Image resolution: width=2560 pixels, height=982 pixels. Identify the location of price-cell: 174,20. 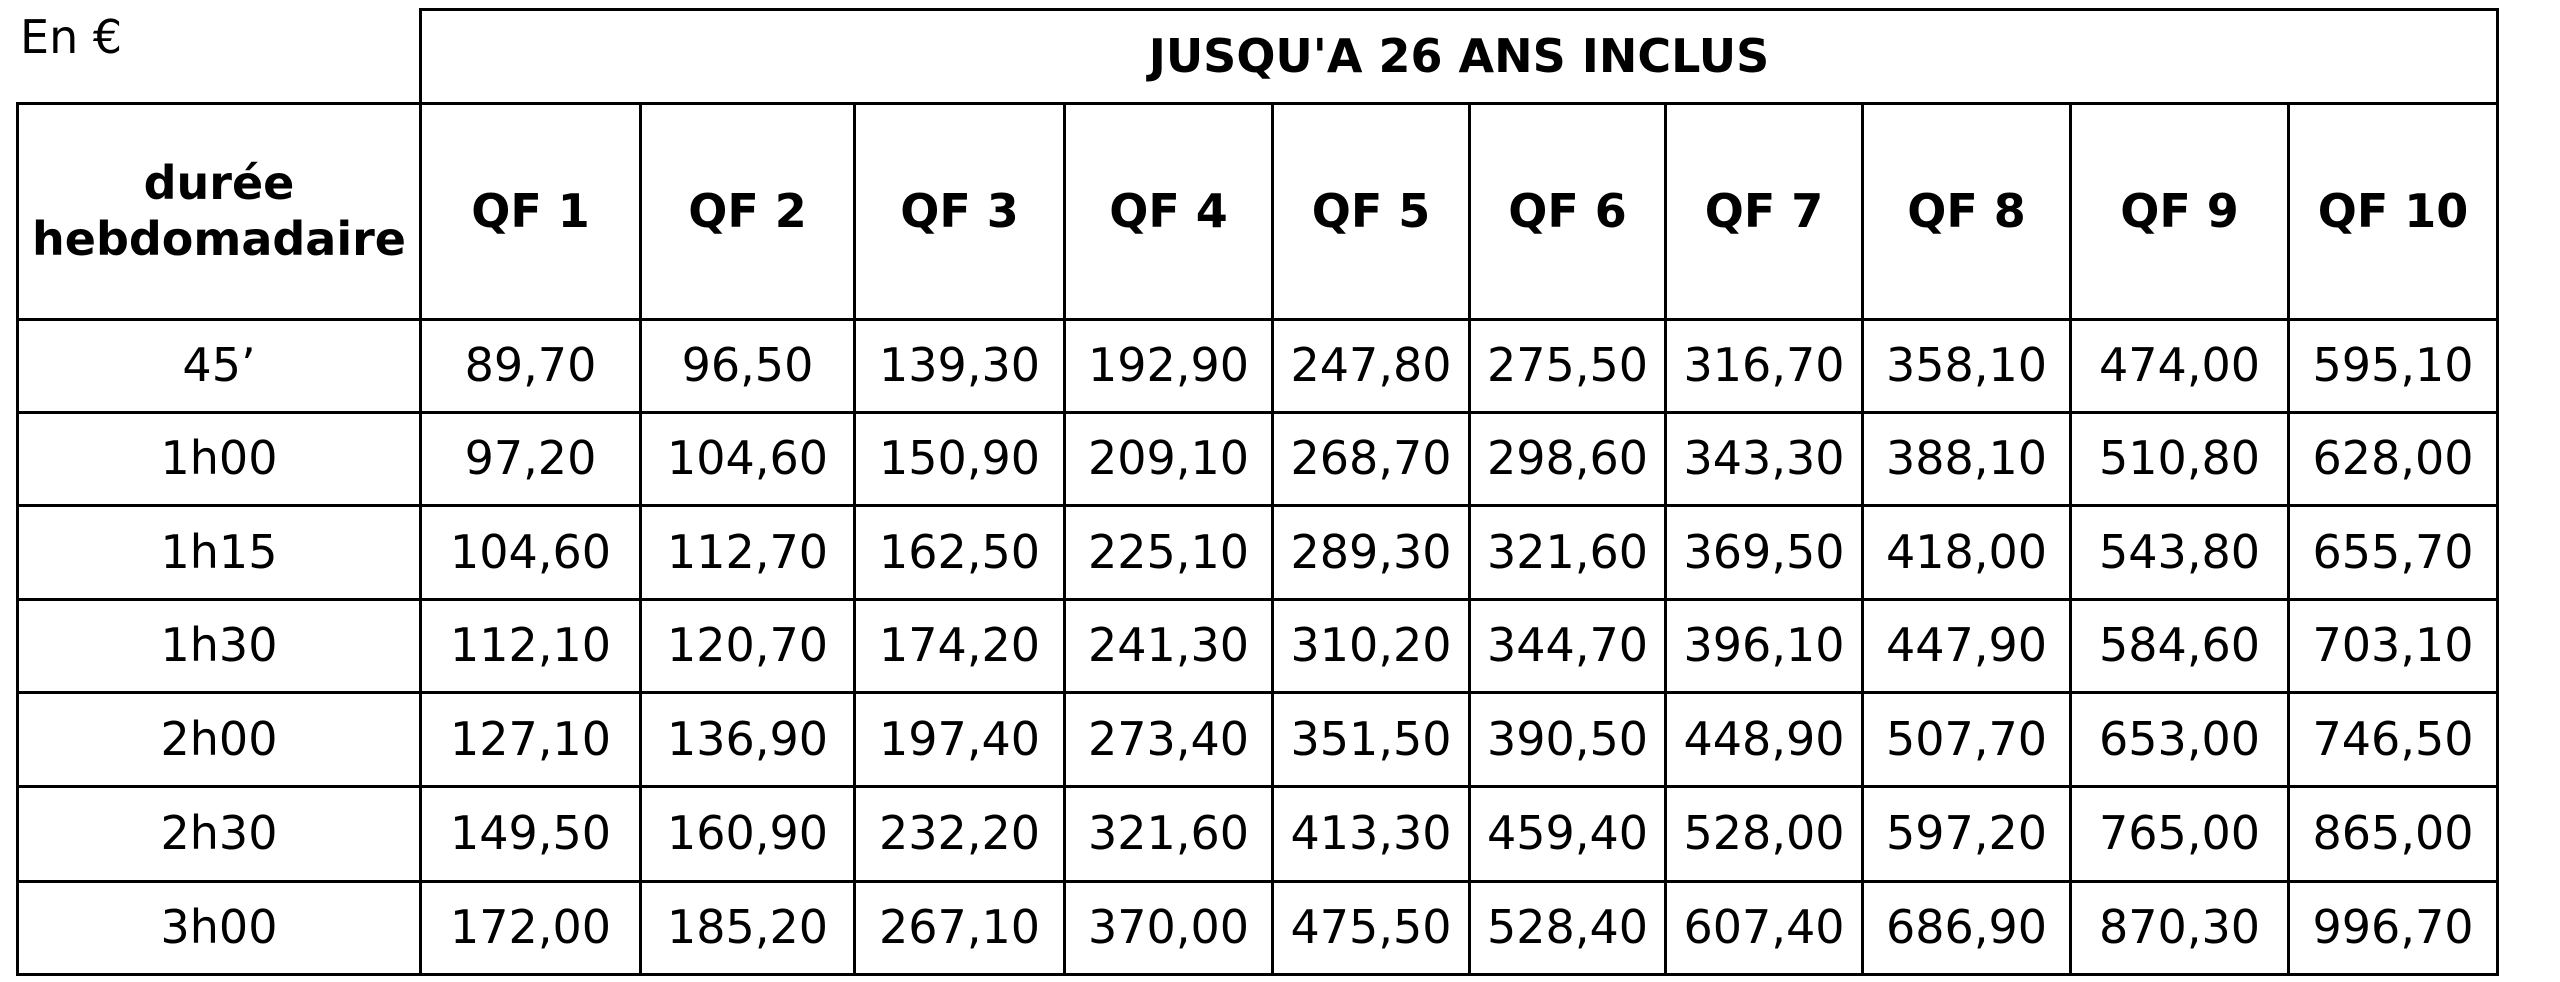
(959, 646).